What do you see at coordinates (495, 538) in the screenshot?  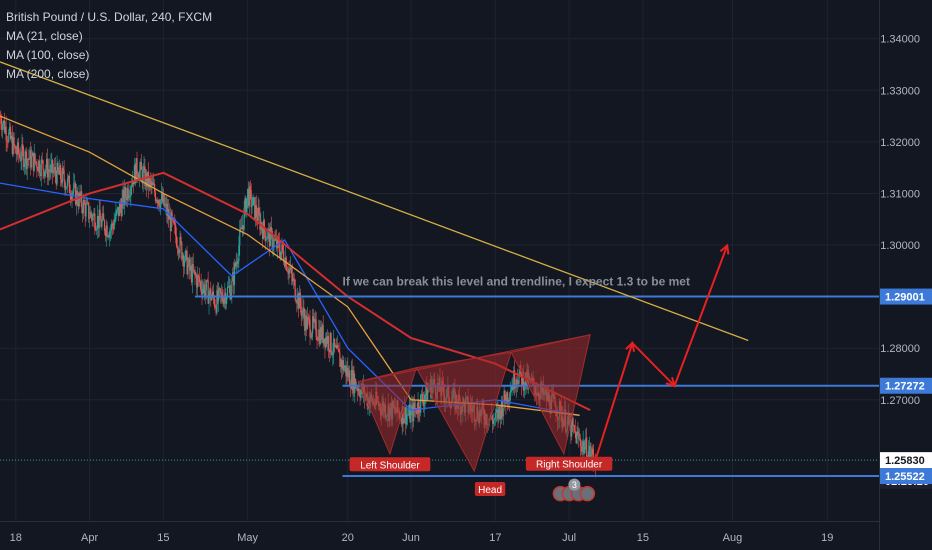 I see `x-tick-label: 17` at bounding box center [495, 538].